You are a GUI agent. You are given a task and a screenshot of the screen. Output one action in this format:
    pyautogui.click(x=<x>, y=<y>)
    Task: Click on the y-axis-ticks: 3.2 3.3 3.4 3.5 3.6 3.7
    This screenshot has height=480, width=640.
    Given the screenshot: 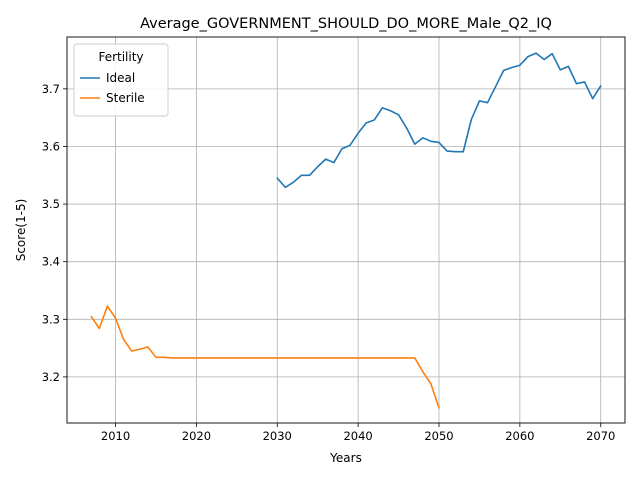 What is the action you would take?
    pyautogui.click(x=54, y=233)
    